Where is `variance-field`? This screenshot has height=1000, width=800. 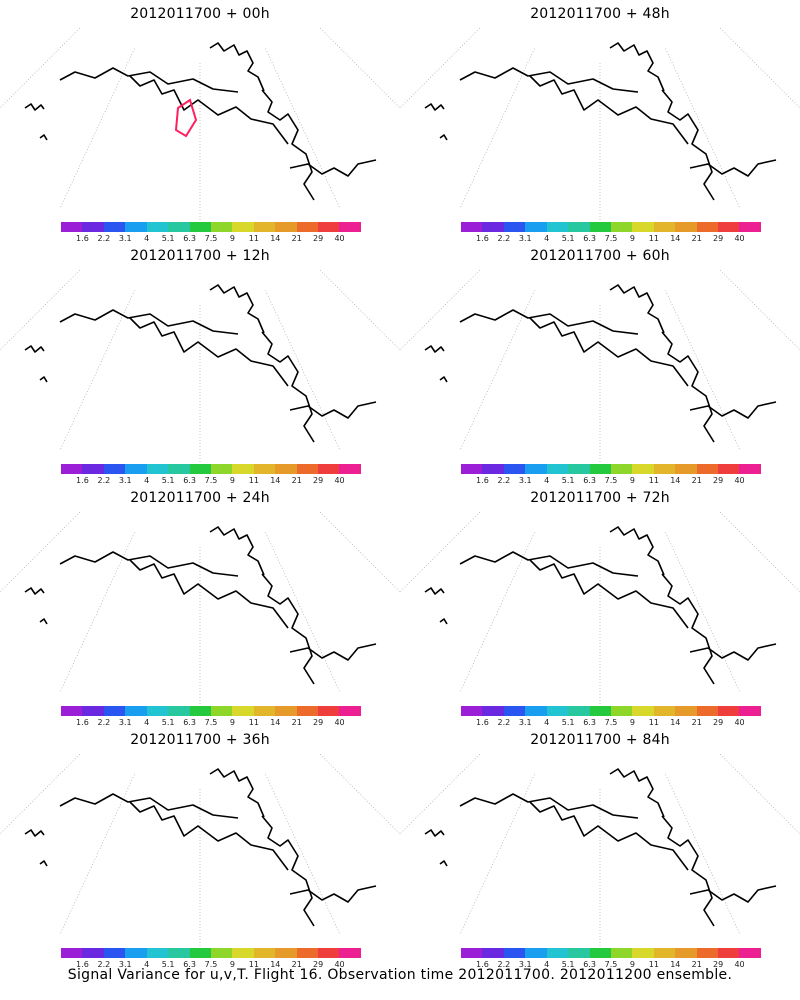 variance-field is located at coordinates (179, 291).